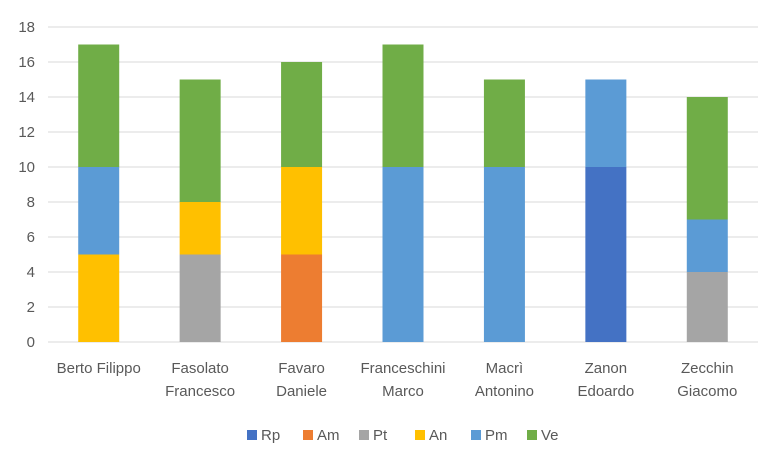 The image size is (772, 470). I want to click on y-tick-label: 12, so click(26, 132).